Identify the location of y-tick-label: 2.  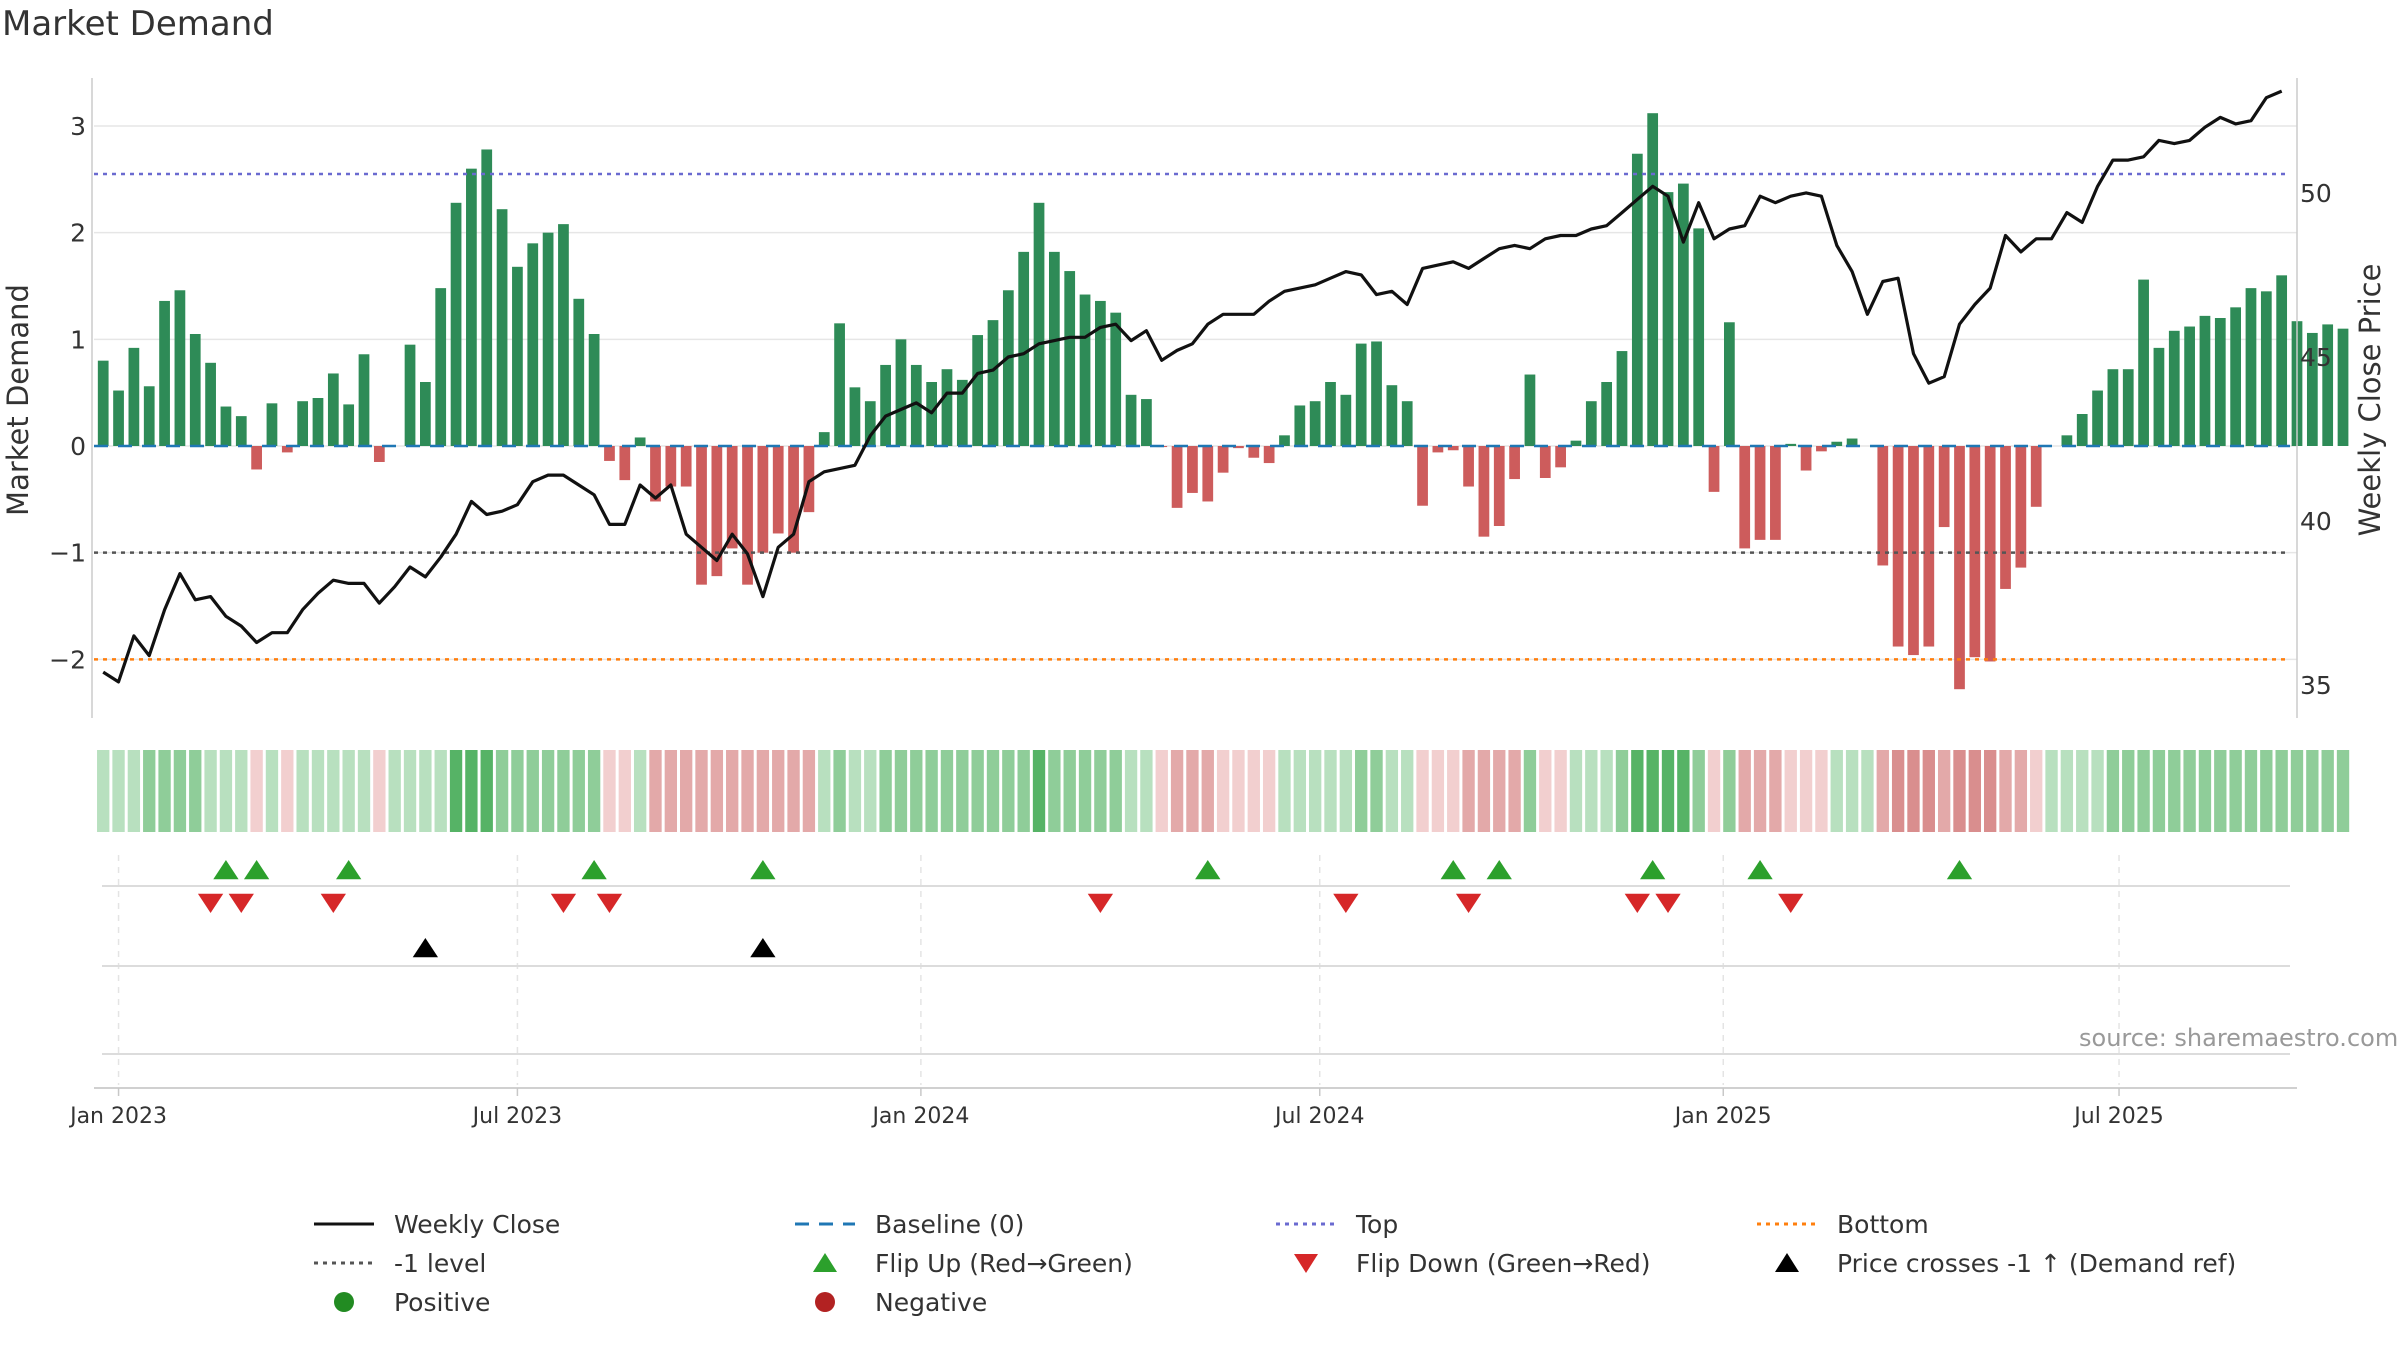
(78, 233).